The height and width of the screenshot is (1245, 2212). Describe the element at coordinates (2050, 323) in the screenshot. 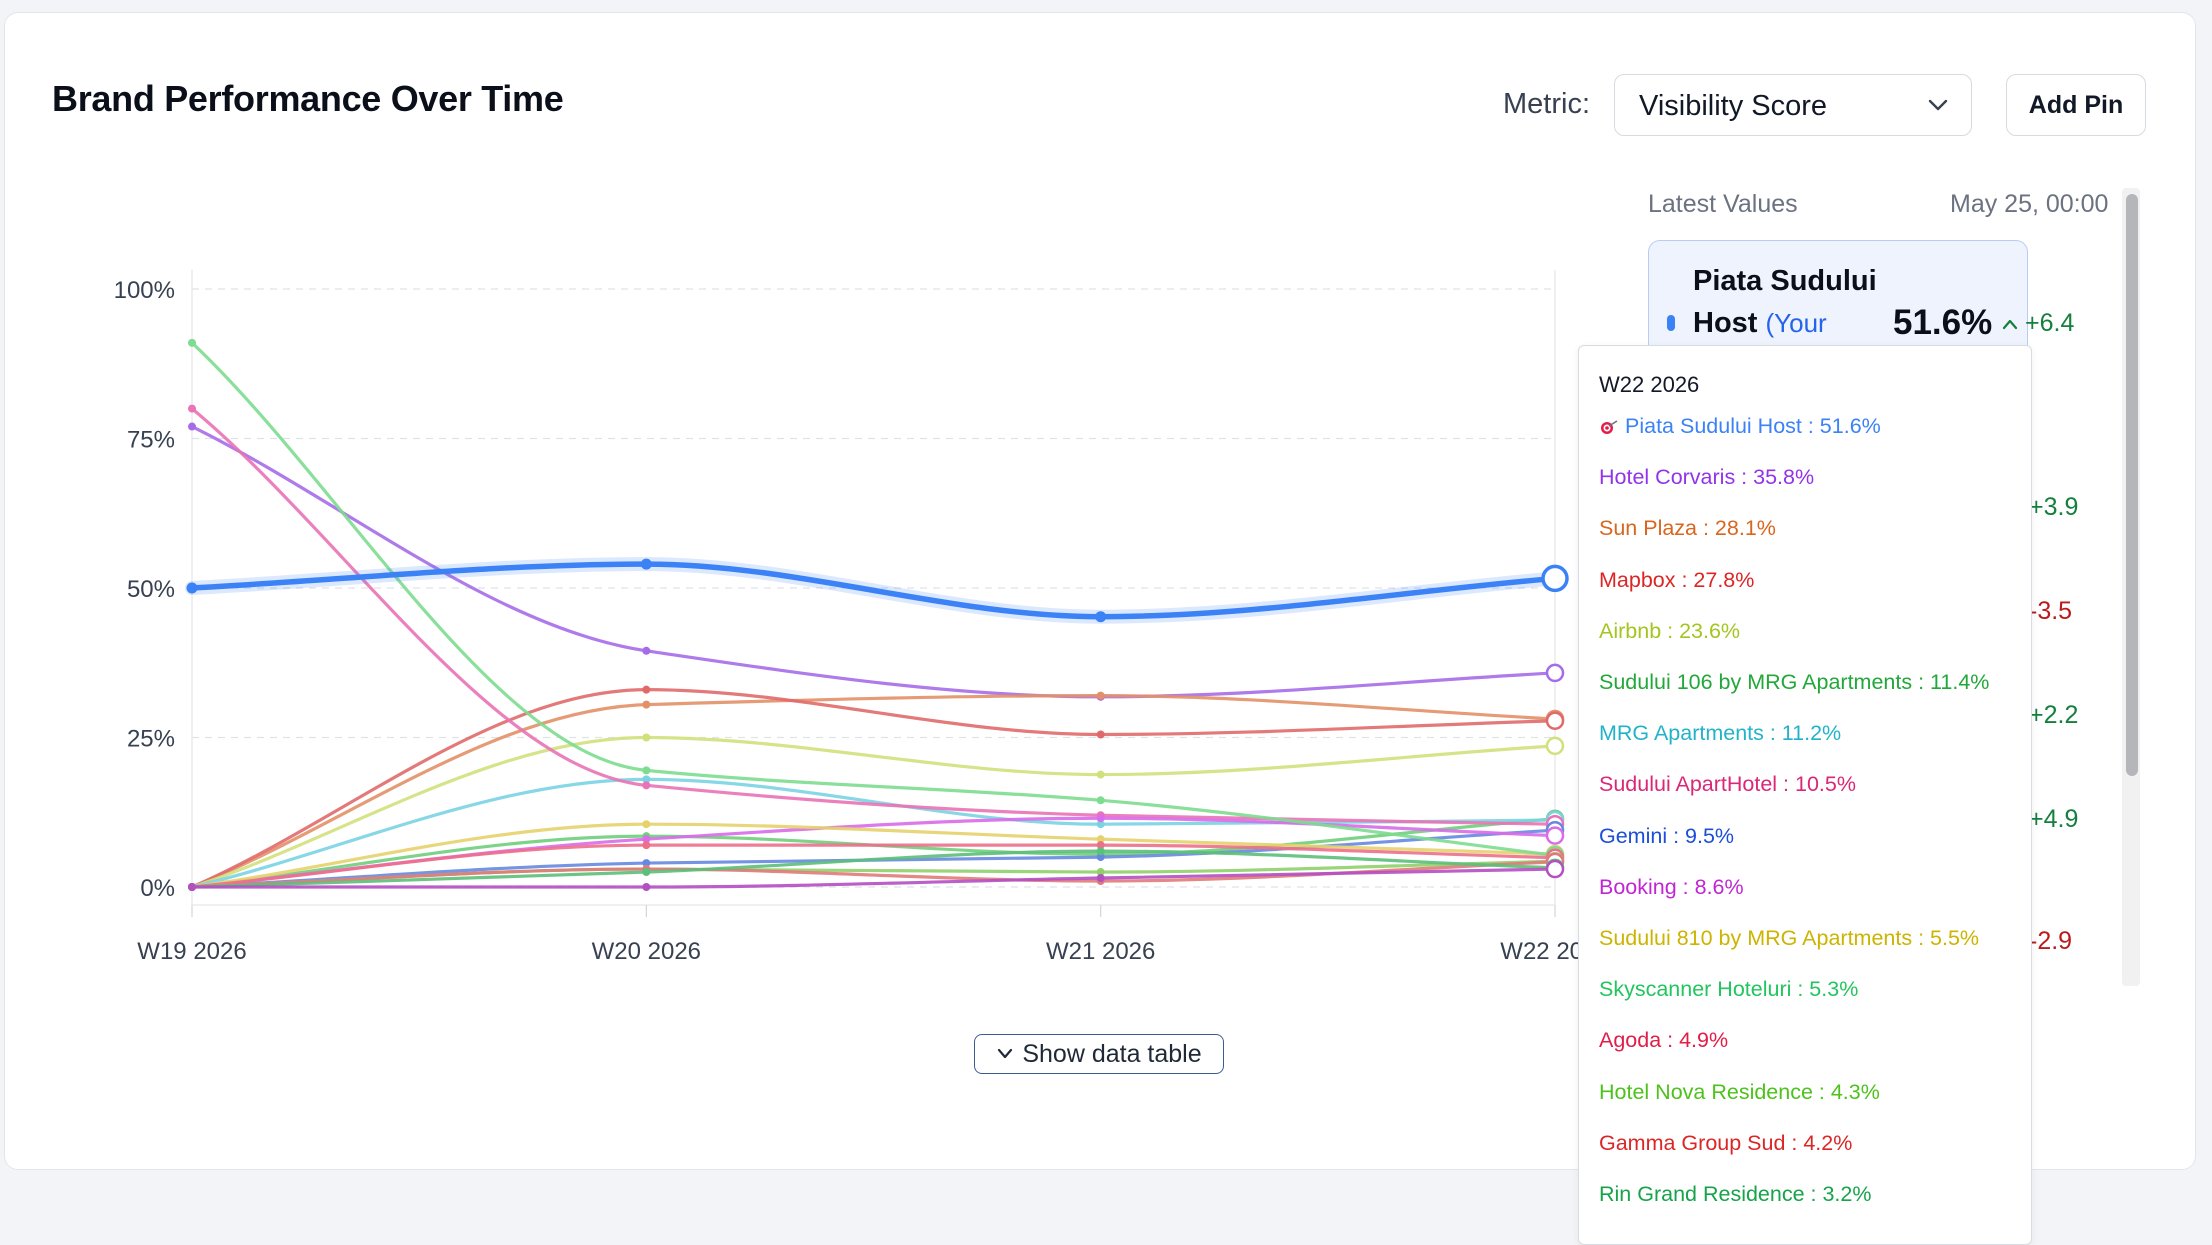

I see `pinned-brand-delta-value: +6.4` at that location.